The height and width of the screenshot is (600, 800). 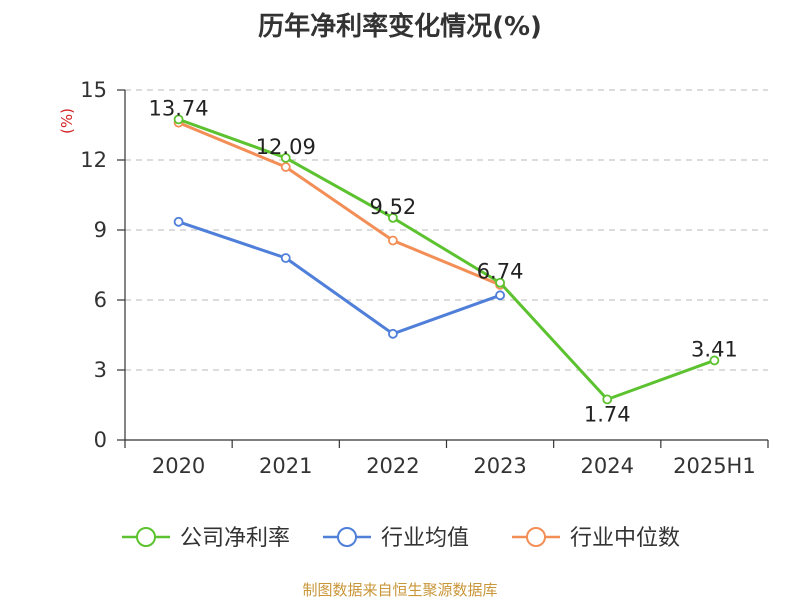 What do you see at coordinates (93, 160) in the screenshot?
I see `y-tick-label: 12` at bounding box center [93, 160].